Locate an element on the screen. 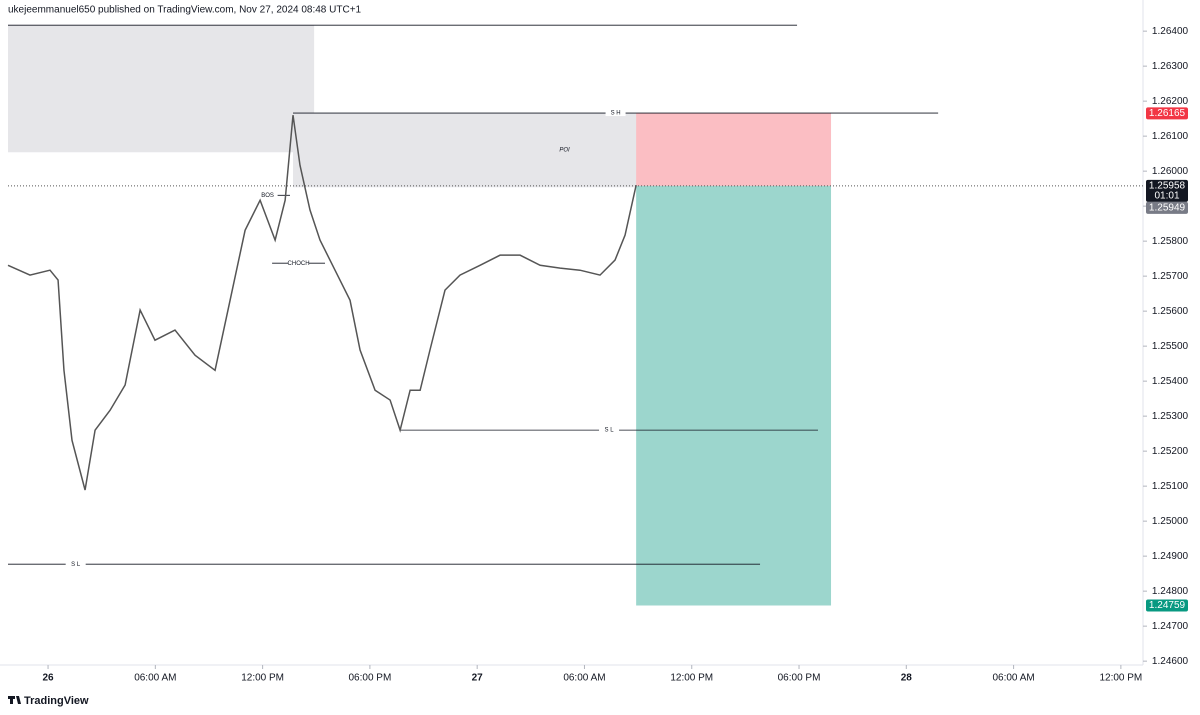 Image resolution: width=1200 pixels, height=715 pixels. y-tick-label: 1.24900 is located at coordinates (1170, 556).